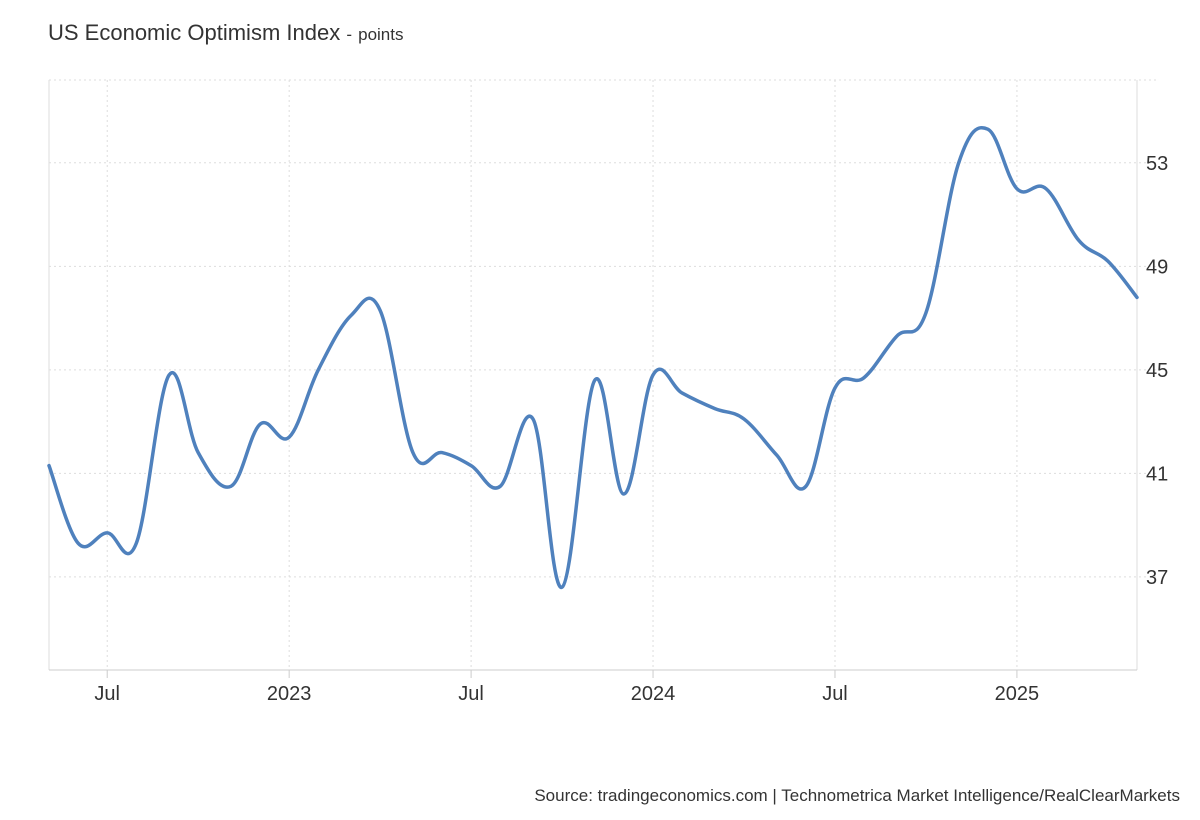  Describe the element at coordinates (194, 32) in the screenshot. I see `chart-title-text: US Economic Optimism Index` at that location.